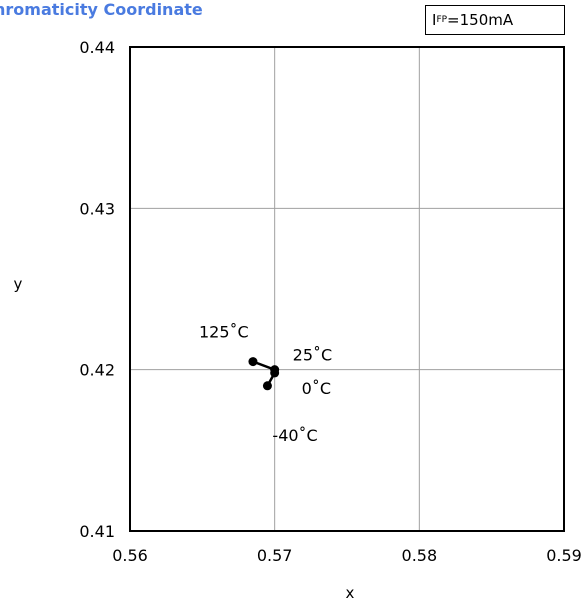 The width and height of the screenshot is (582, 603). Describe the element at coordinates (130, 555) in the screenshot. I see `x-tick-label: 0.56` at that location.